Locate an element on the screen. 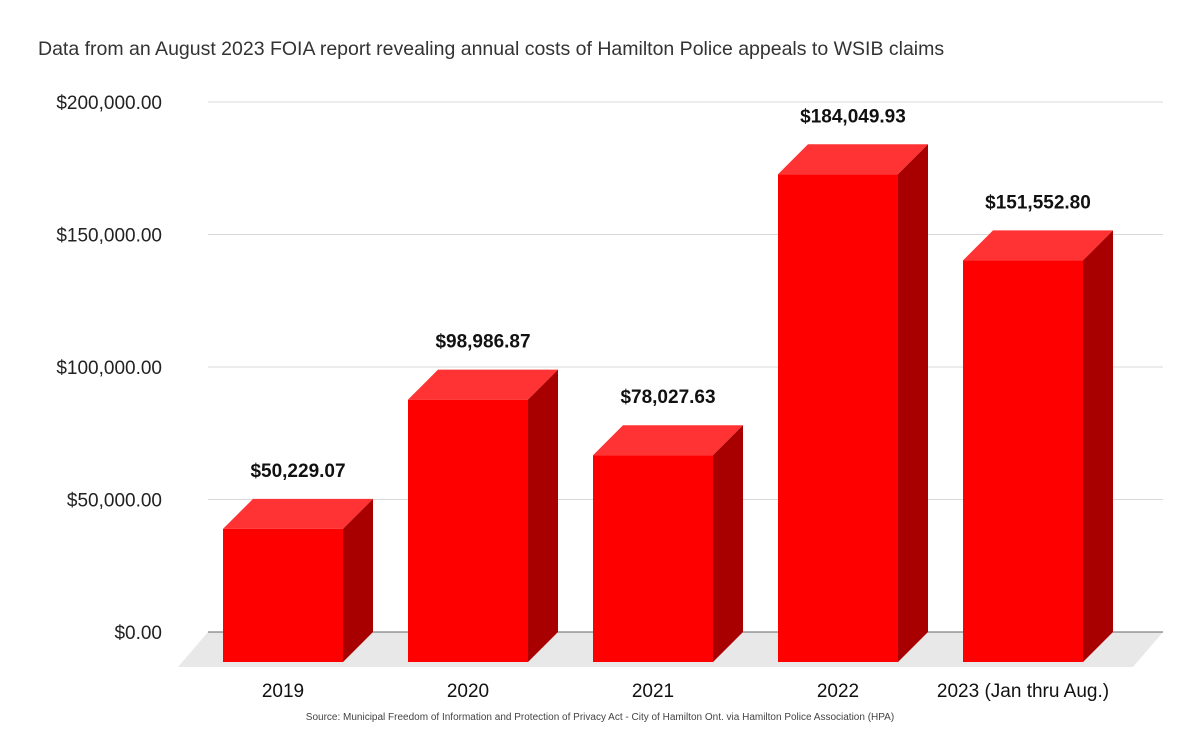 Image resolution: width=1200 pixels, height=742 pixels. data-label: $78,027.63 is located at coordinates (667, 397).